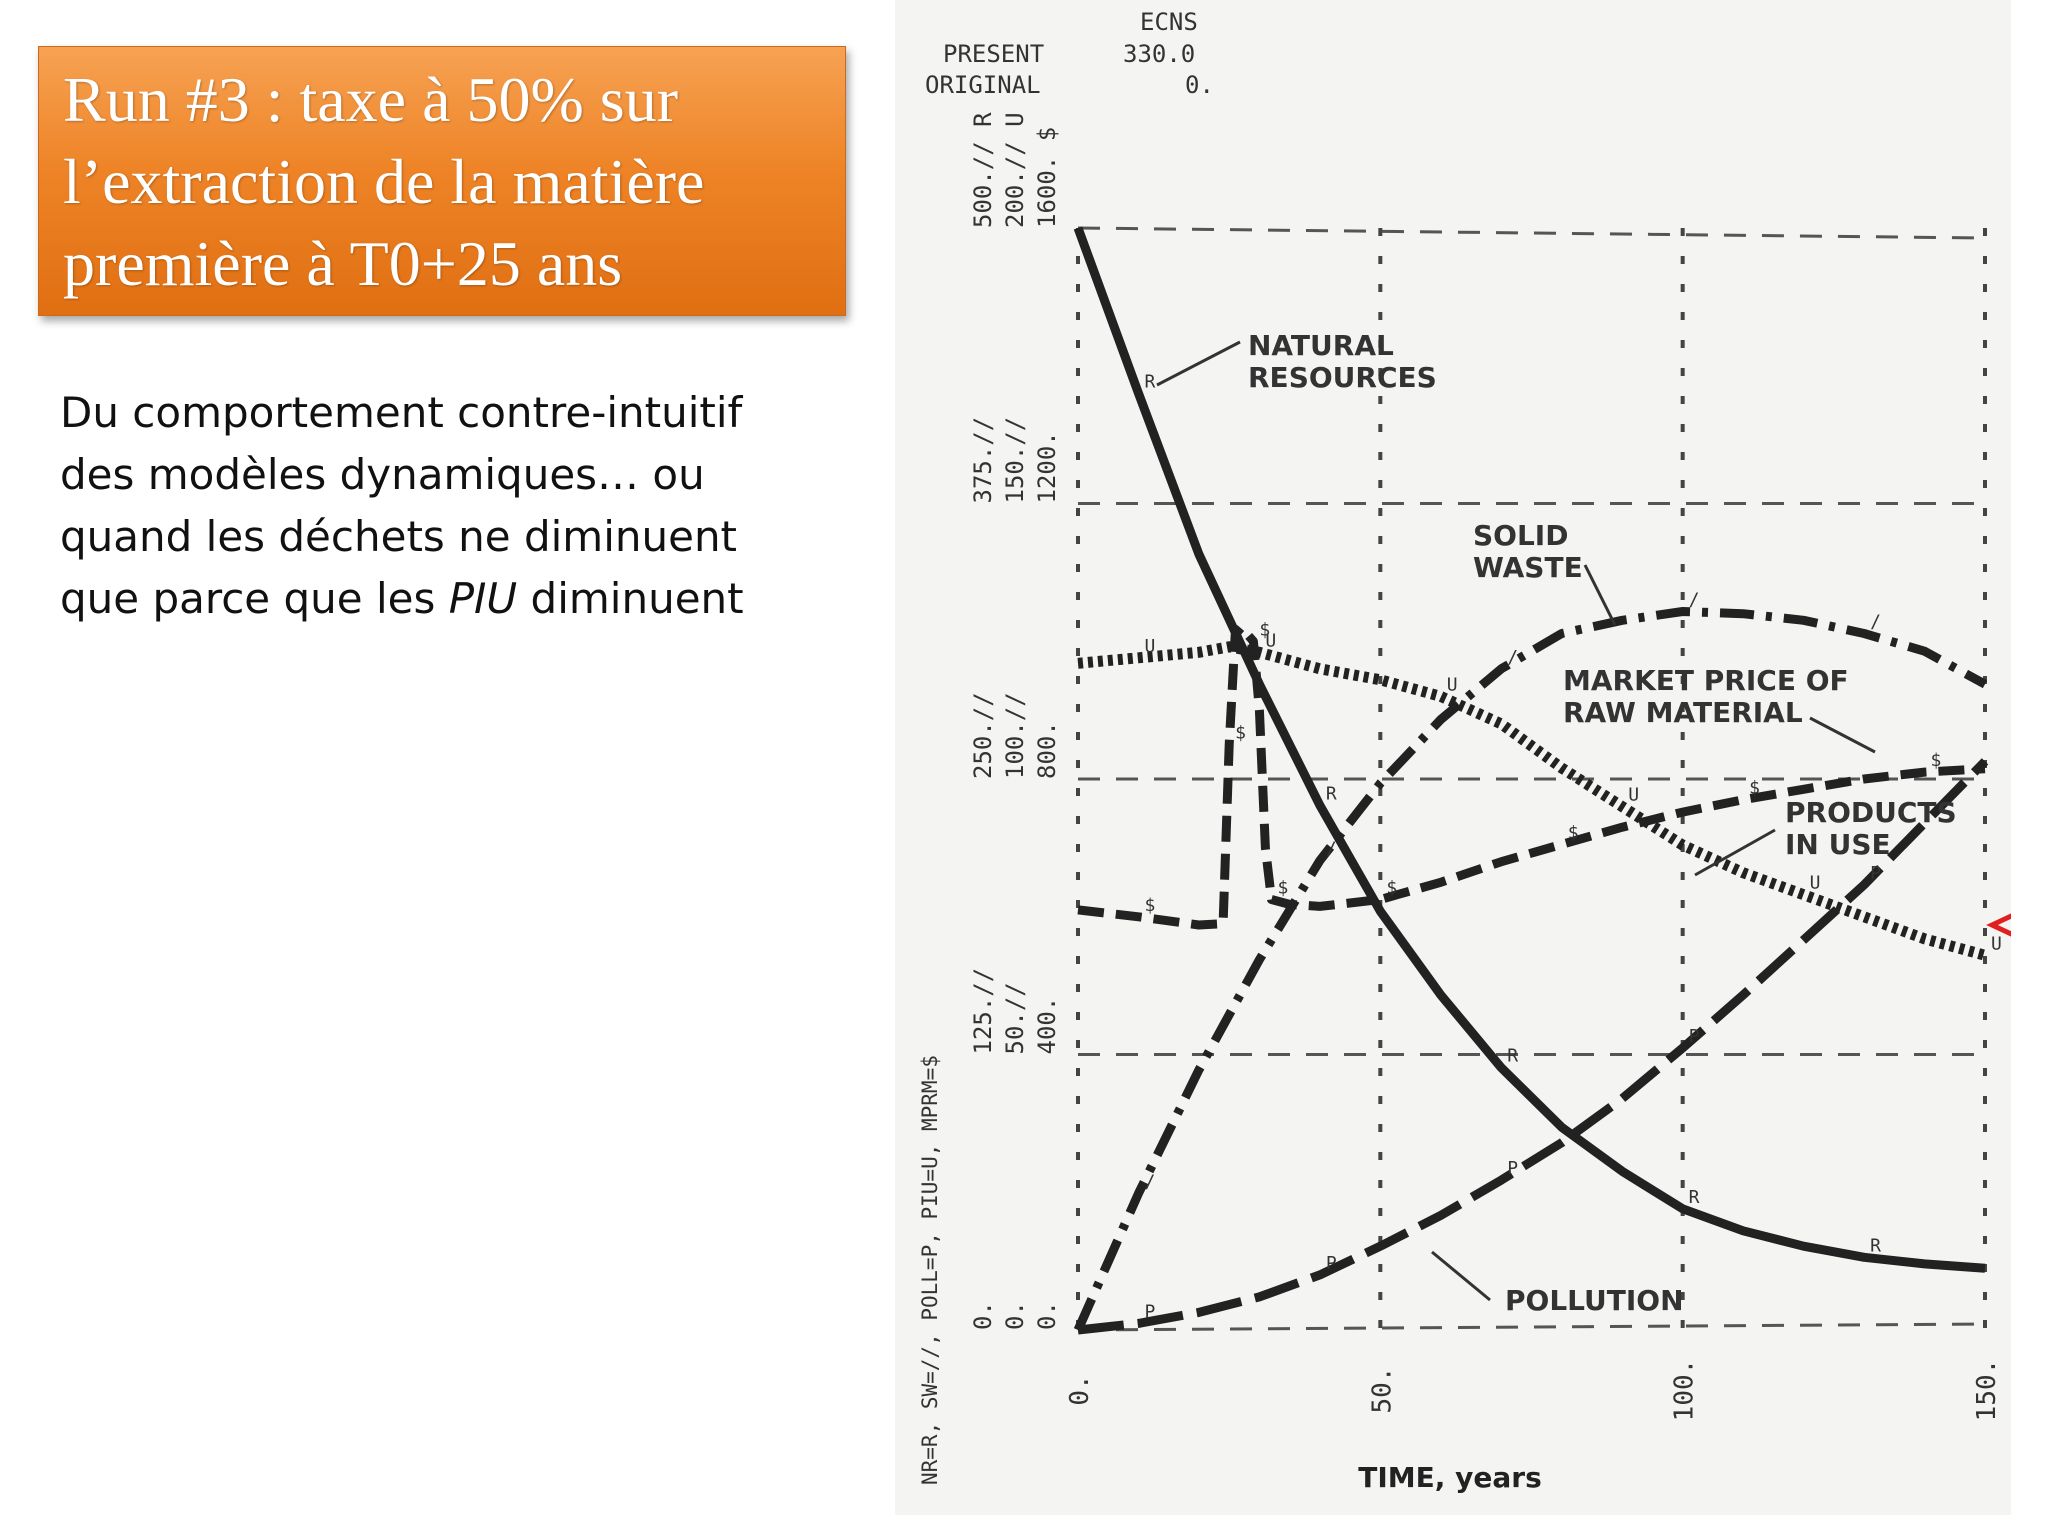  What do you see at coordinates (983, 460) in the screenshot?
I see `y-tick-label: 375.//` at bounding box center [983, 460].